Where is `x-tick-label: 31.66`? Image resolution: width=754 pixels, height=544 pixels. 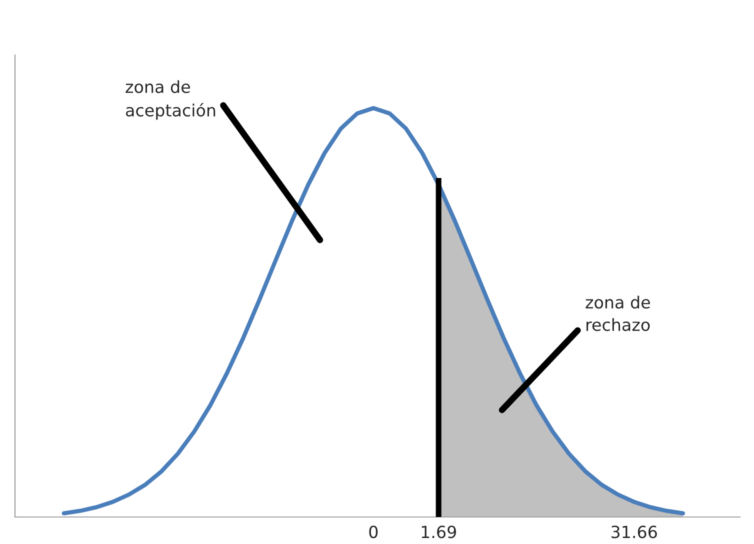 x-tick-label: 31.66 is located at coordinates (634, 532).